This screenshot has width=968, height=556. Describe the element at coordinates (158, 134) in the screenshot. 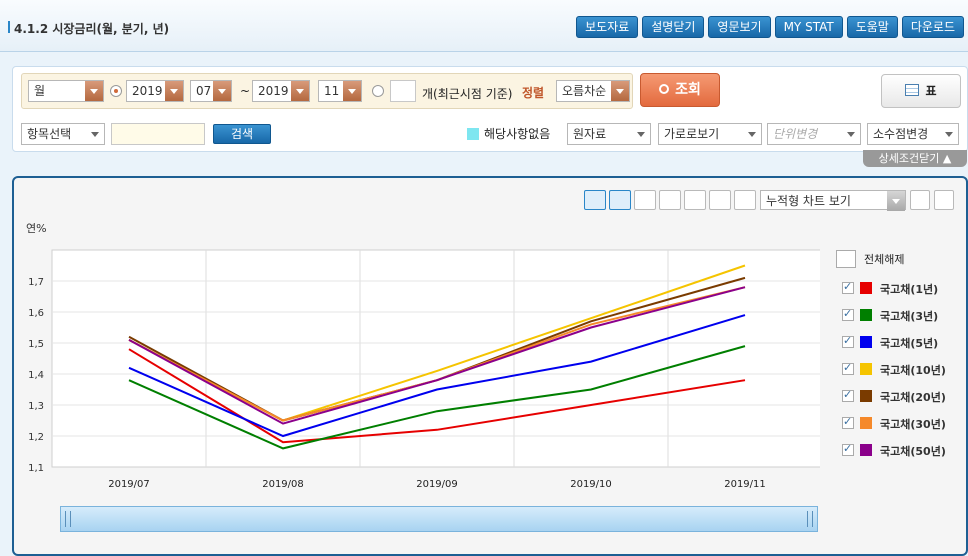

I see `search-input` at that location.